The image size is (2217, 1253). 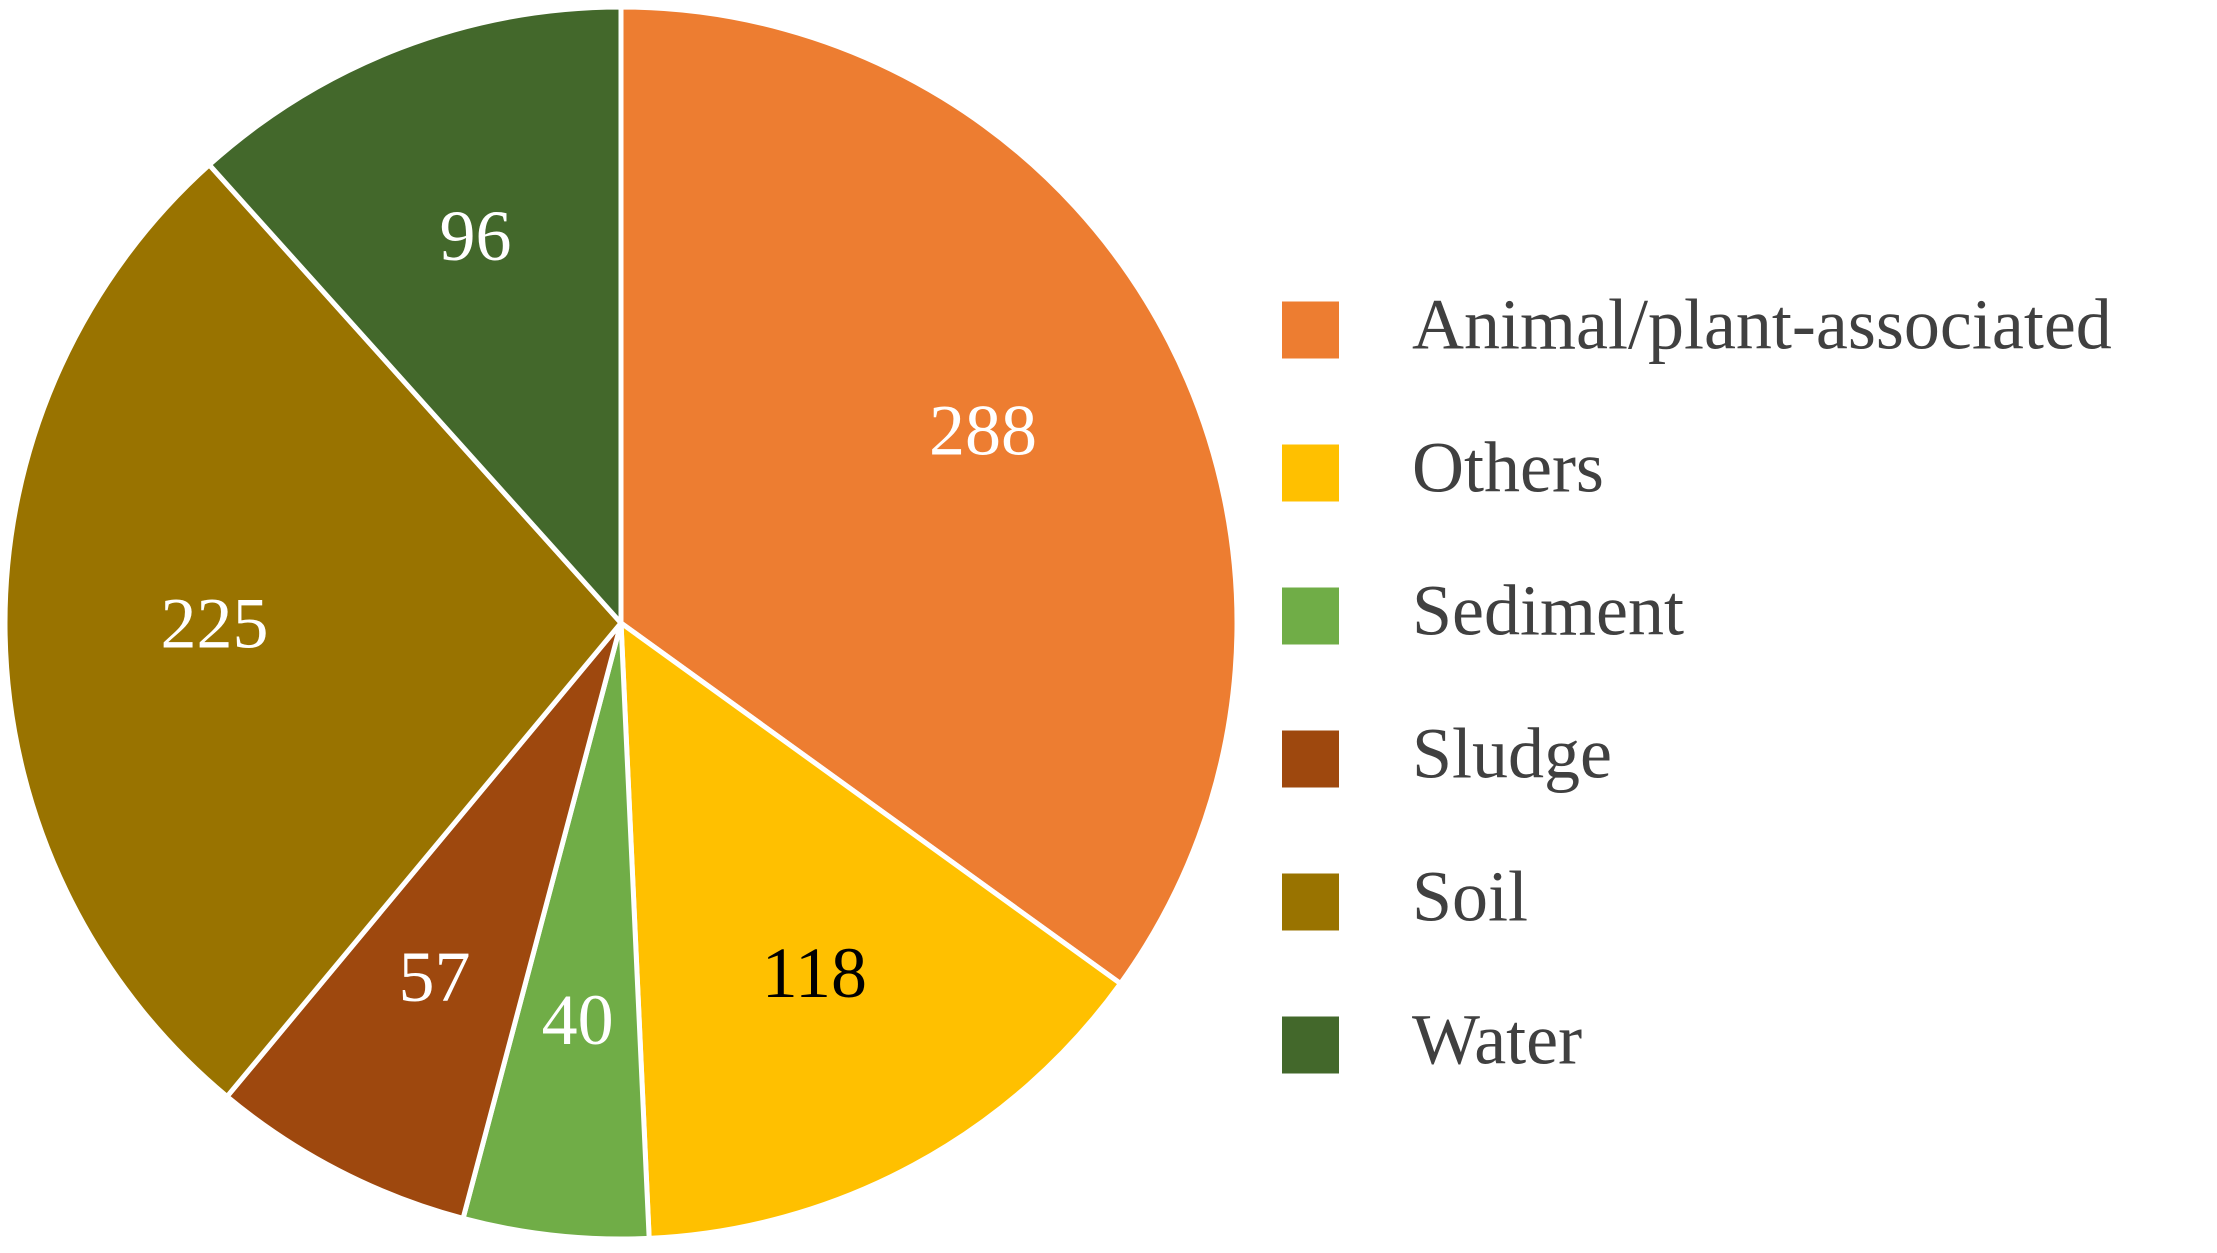 I want to click on legend-item-water: Water, so click(x=1432, y=1040).